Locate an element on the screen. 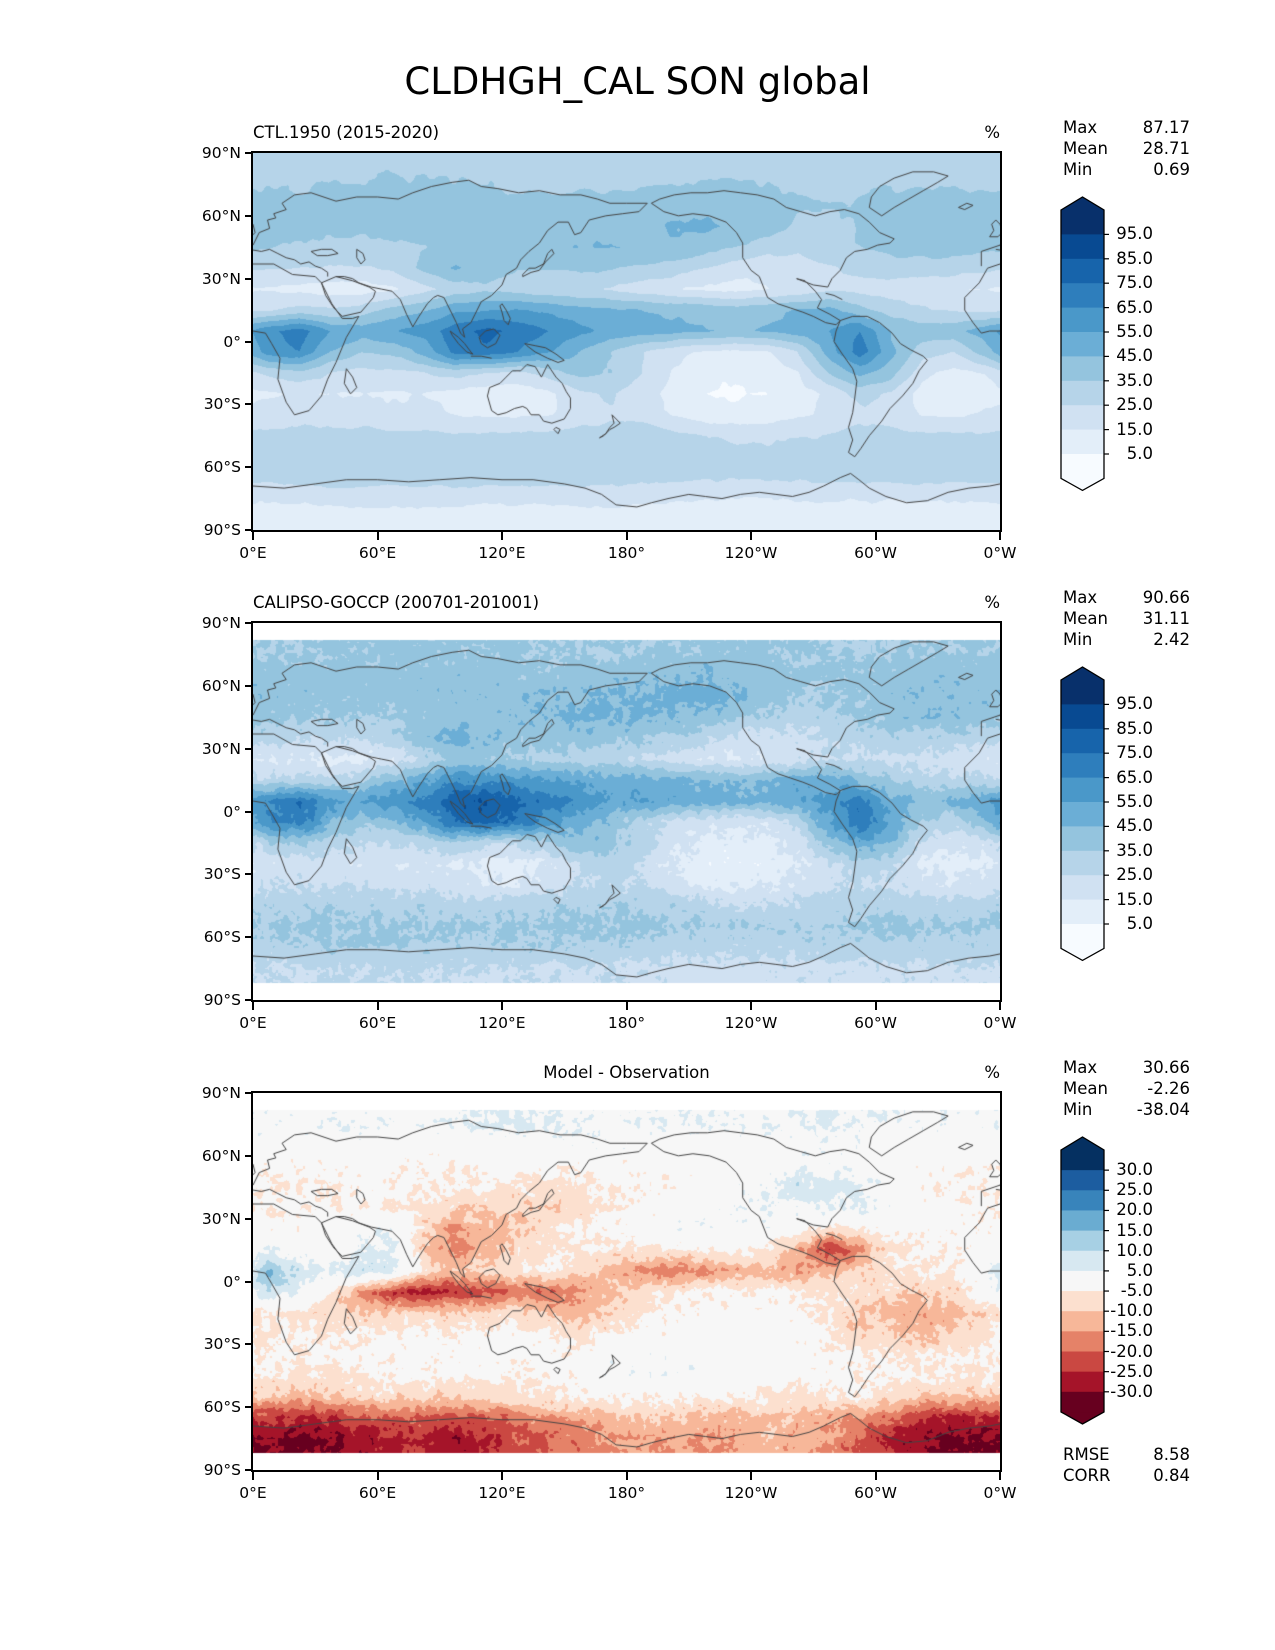 This screenshot has width=1275, height=1650. lat-tick-label: 30°N is located at coordinates (221, 278).